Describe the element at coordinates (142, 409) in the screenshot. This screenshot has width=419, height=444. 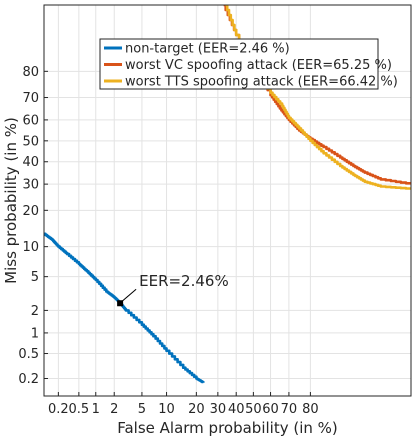
I see `x-tick-label: 5` at that location.